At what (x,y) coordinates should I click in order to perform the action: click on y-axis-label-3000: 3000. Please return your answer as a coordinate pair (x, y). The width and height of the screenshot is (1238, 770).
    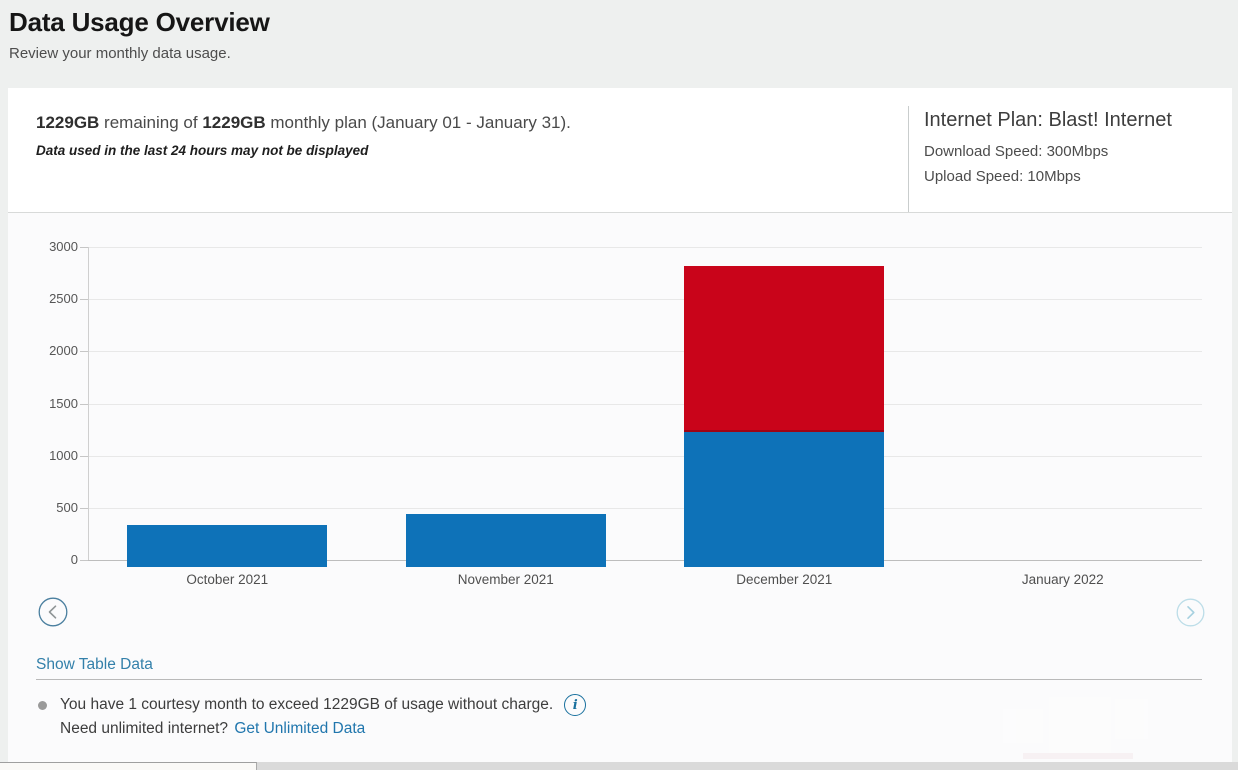
    Looking at the image, I should click on (63, 246).